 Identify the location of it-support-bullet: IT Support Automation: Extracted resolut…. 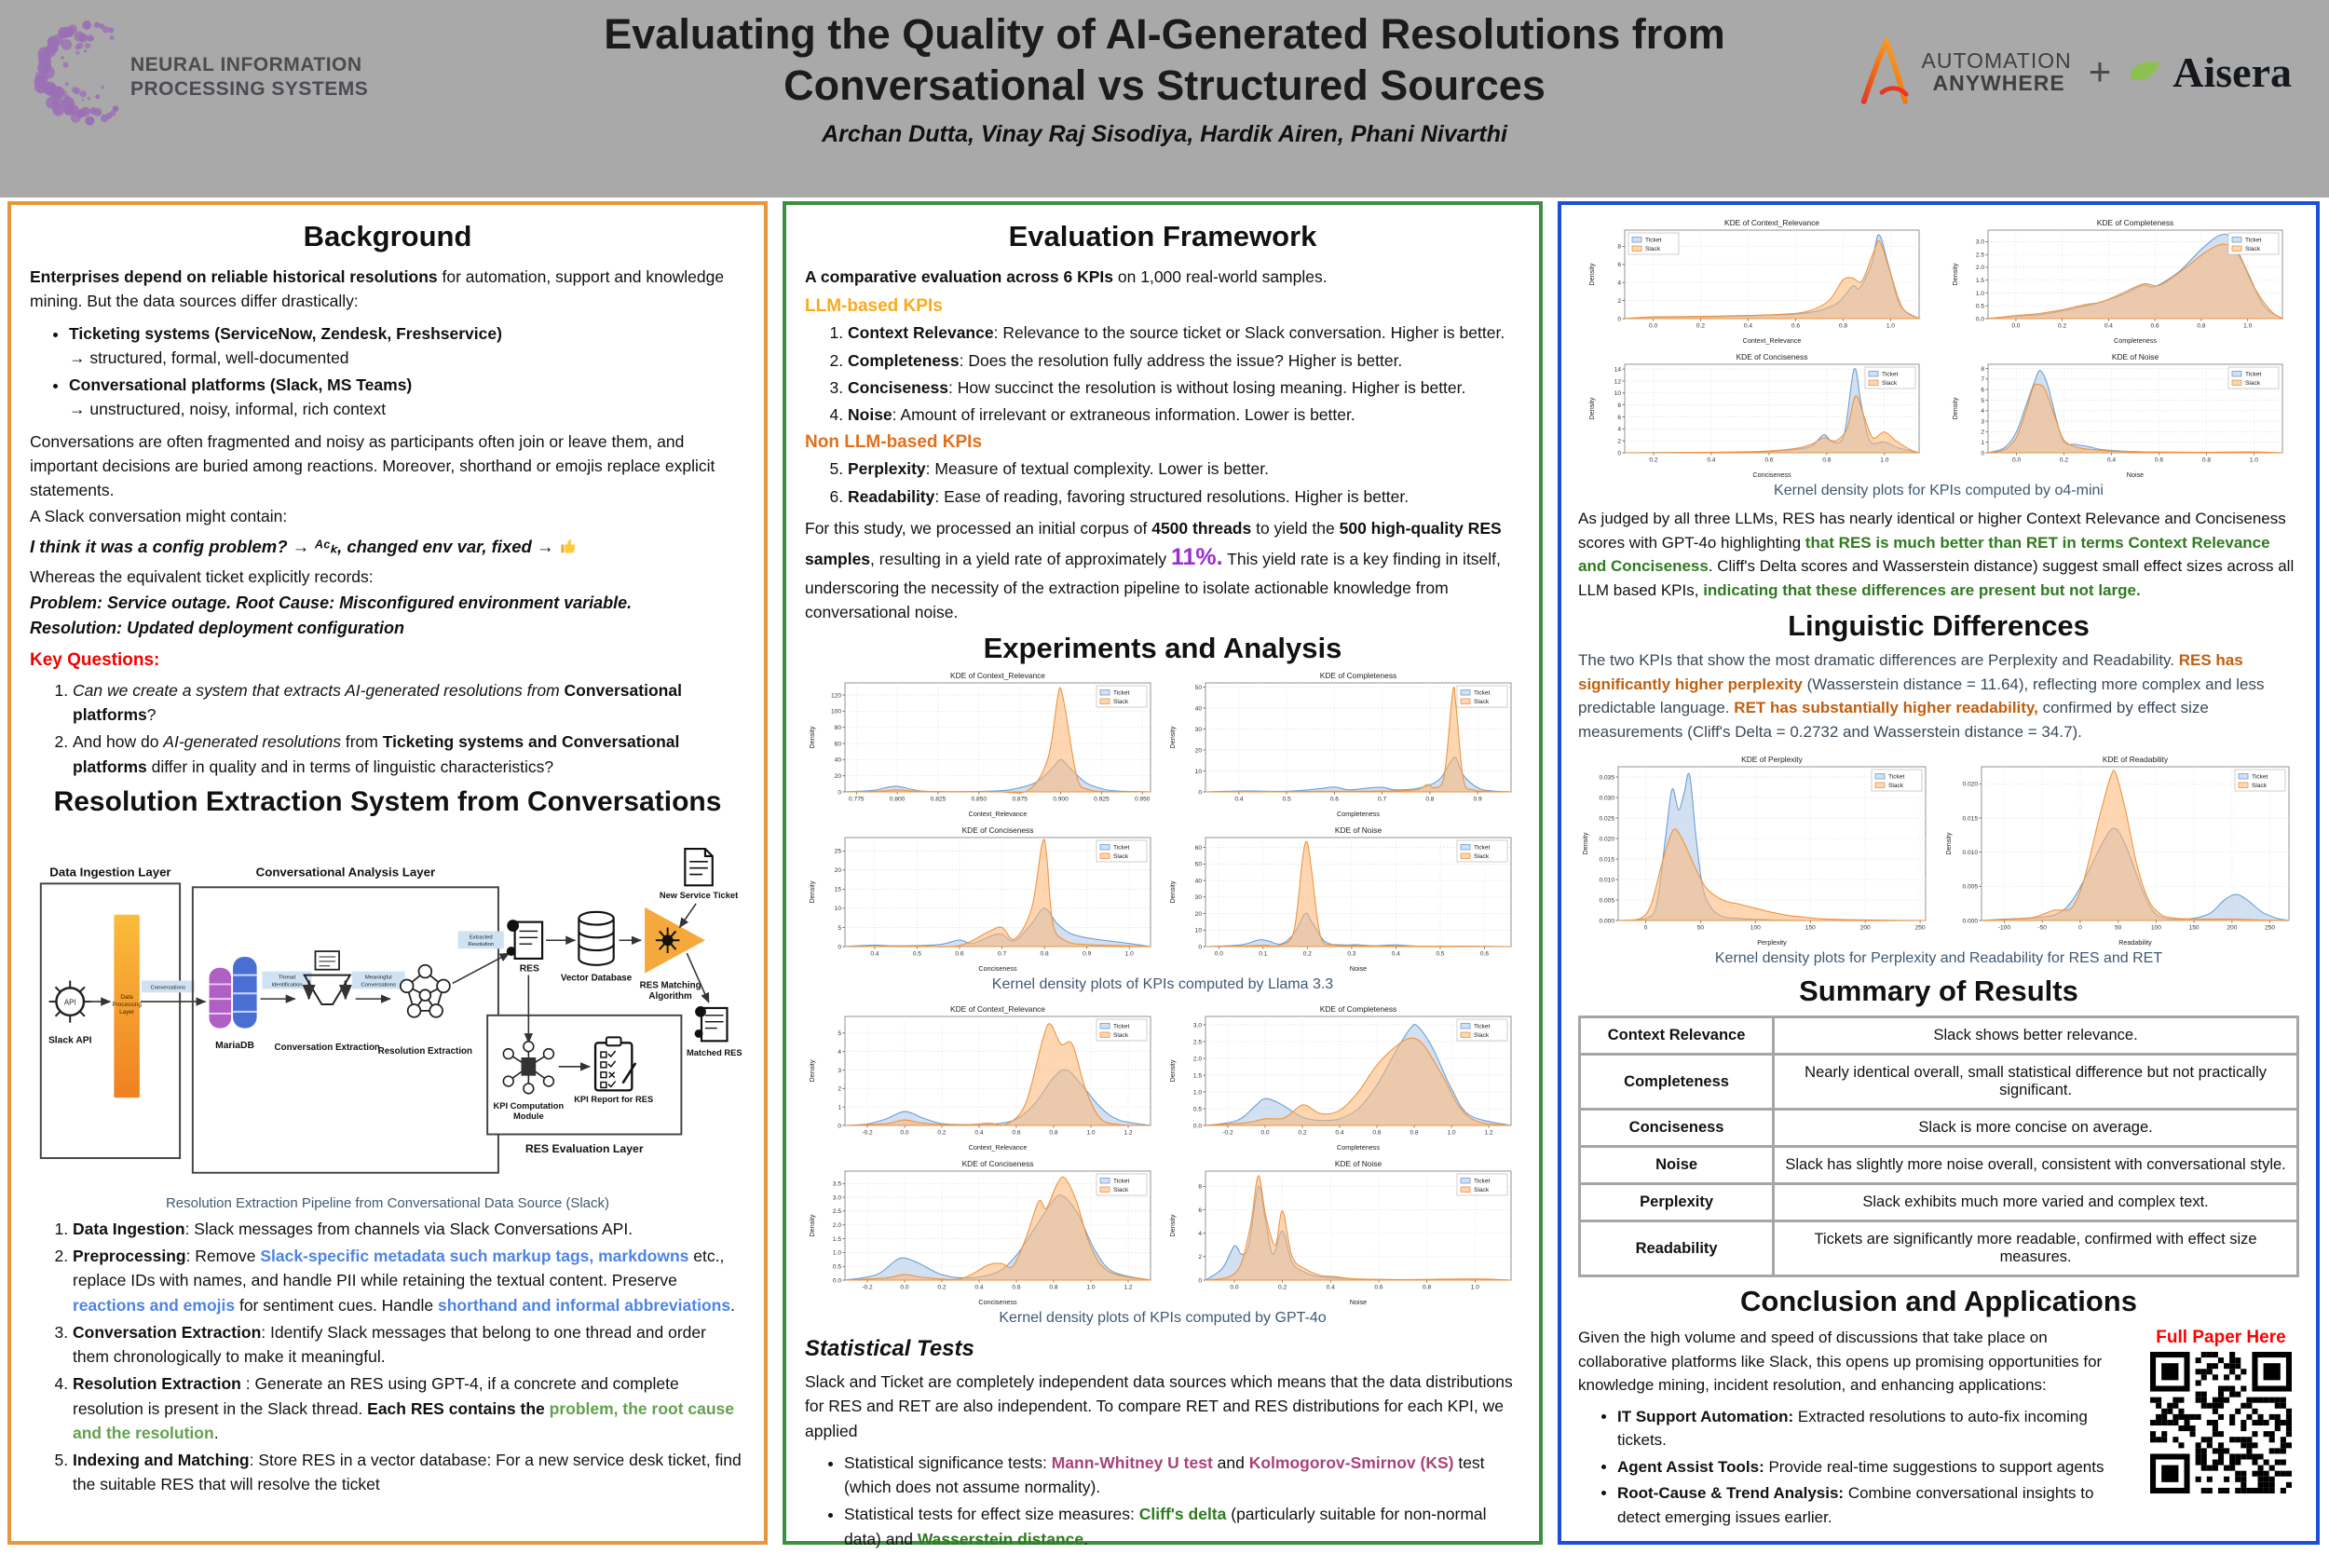
(1958, 1428).